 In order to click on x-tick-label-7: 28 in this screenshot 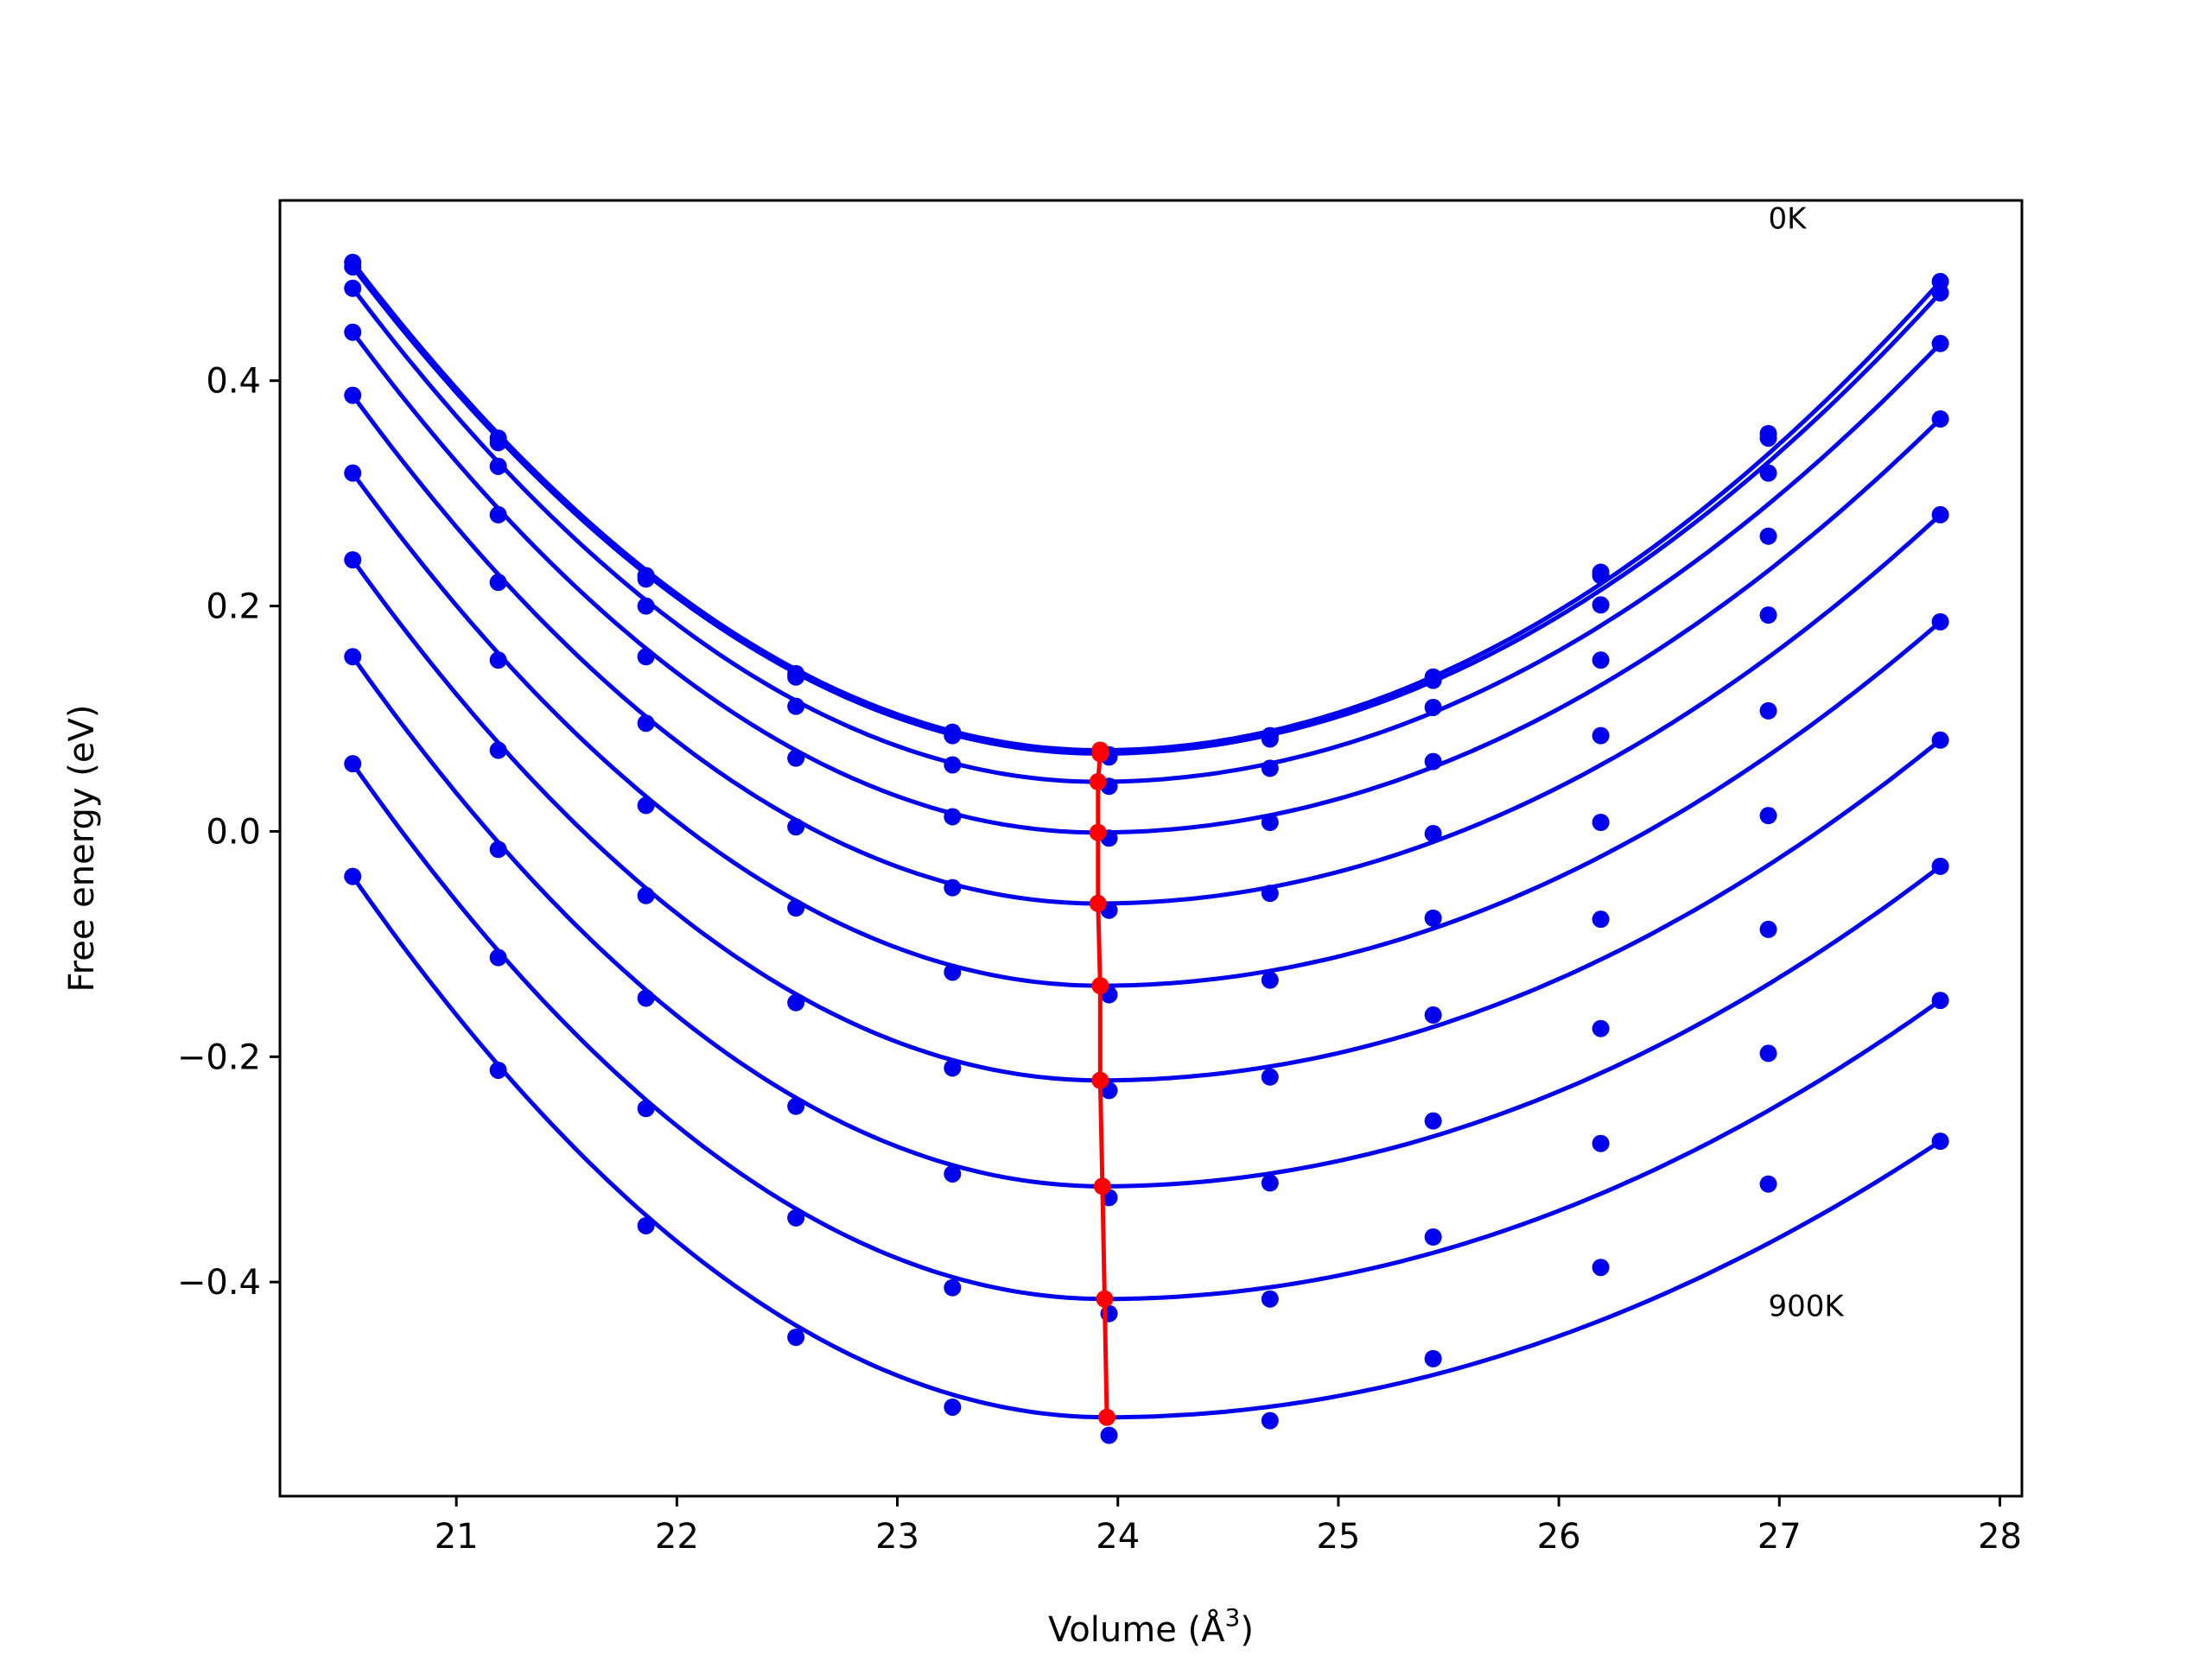, I will do `click(2000, 1537)`.